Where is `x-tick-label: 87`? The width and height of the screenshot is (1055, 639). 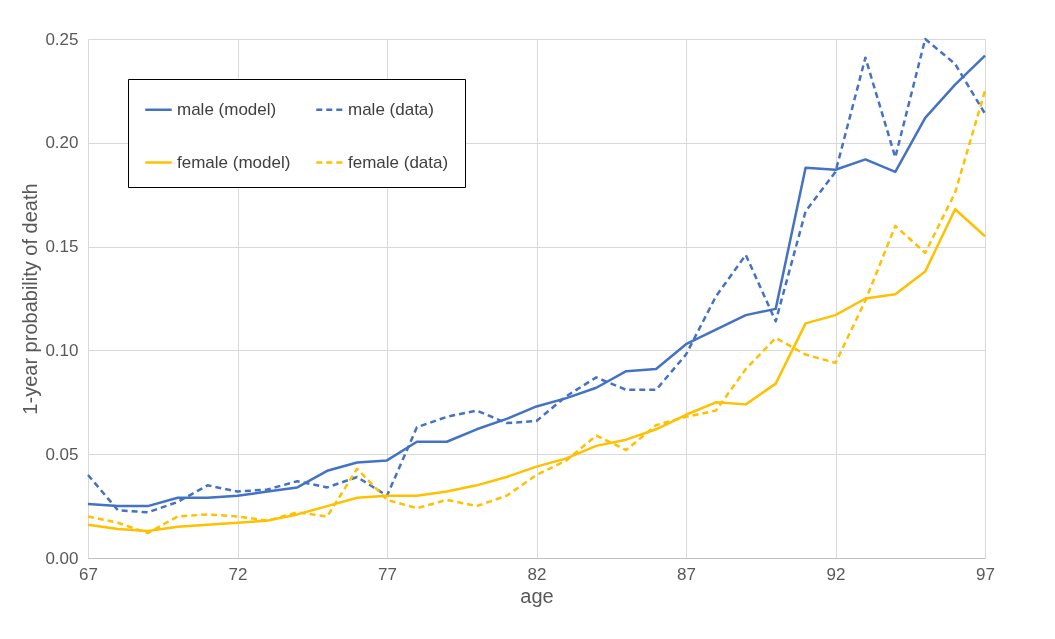 x-tick-label: 87 is located at coordinates (686, 574).